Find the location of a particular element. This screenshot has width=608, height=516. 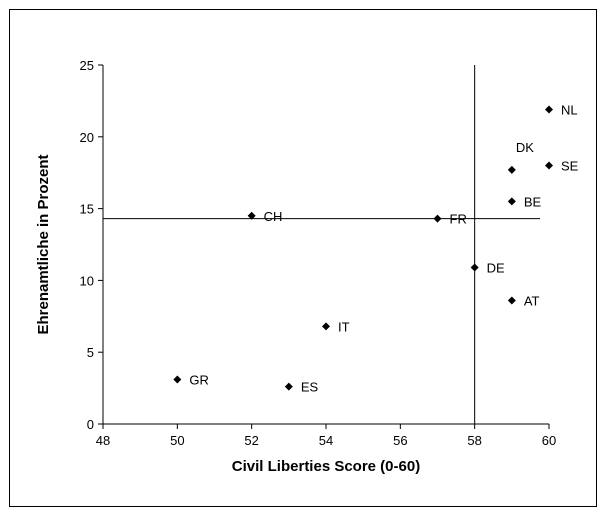

data-label-be: BE is located at coordinates (533, 201).